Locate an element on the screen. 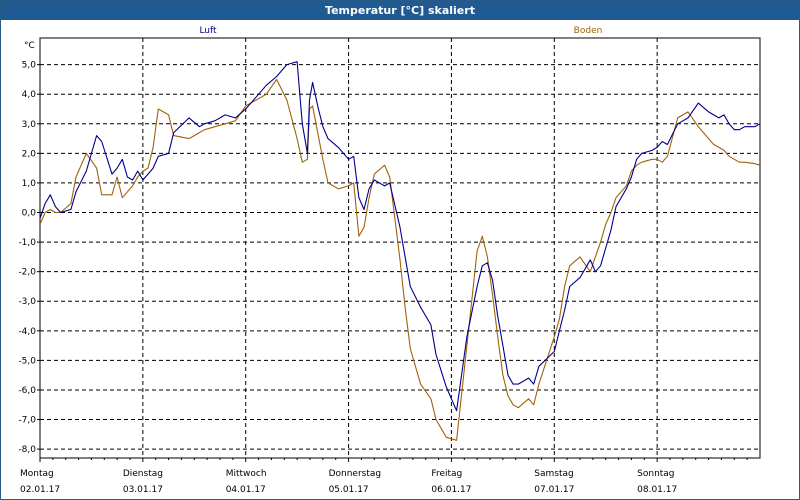  chart-title: Temperatur [°C] skaliert is located at coordinates (400, 10).